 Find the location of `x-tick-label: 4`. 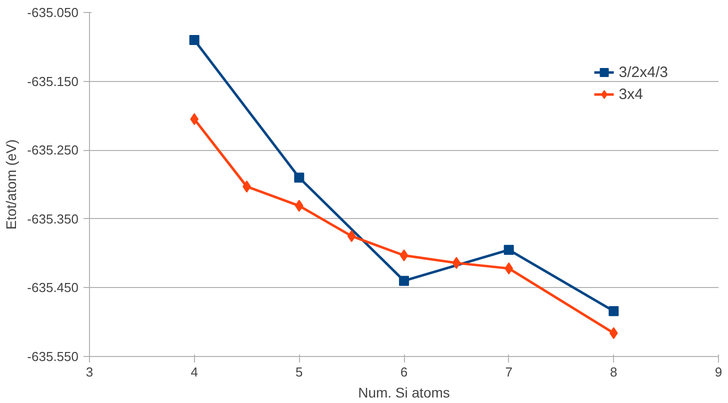

x-tick-label: 4 is located at coordinates (194, 372).